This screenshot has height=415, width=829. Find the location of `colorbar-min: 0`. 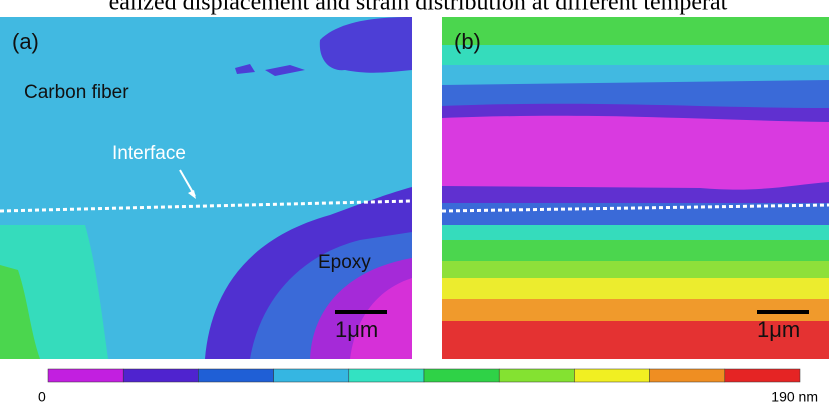

colorbar-min: 0 is located at coordinates (42, 397).